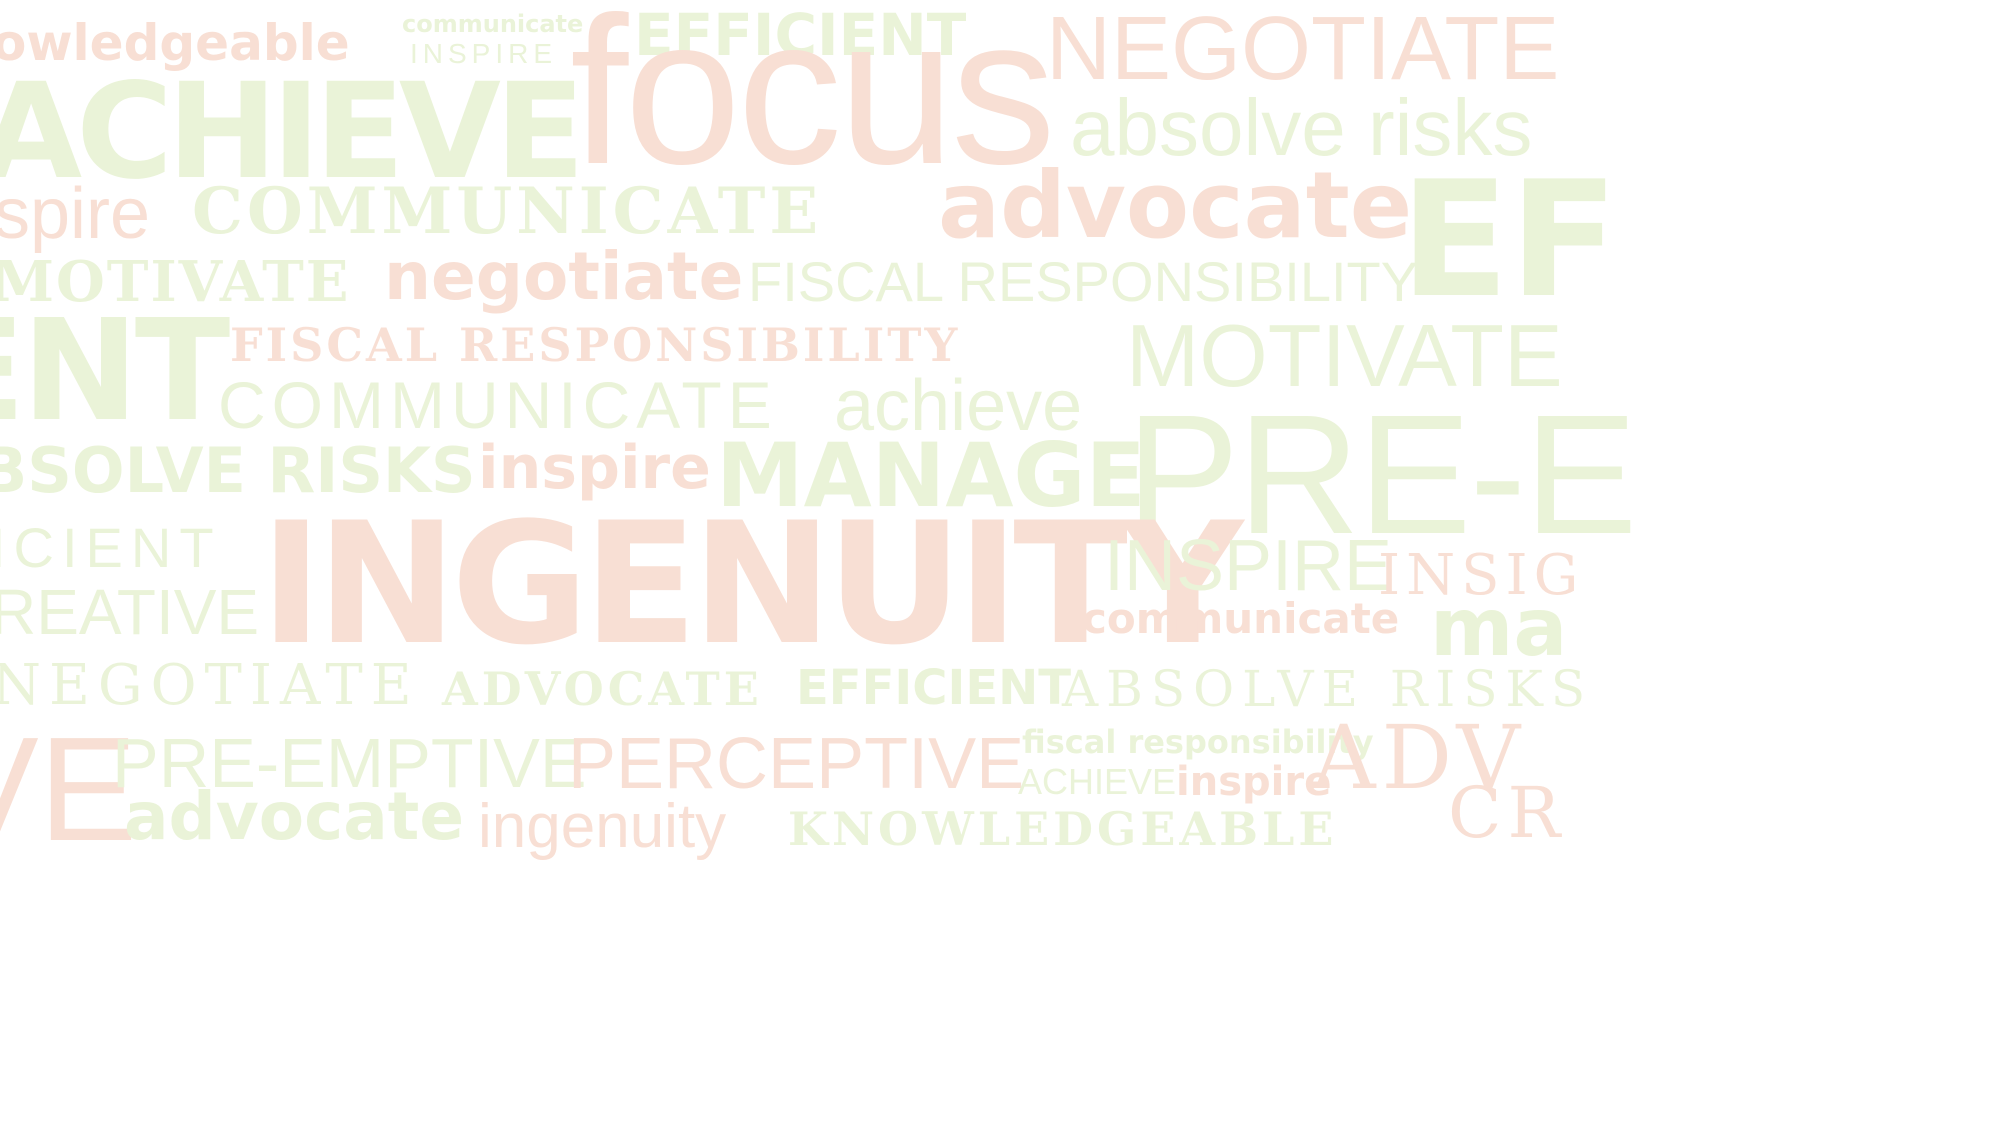  What do you see at coordinates (349, 763) in the screenshot?
I see `word-pre-emptive: PRE-EMPTIVE` at bounding box center [349, 763].